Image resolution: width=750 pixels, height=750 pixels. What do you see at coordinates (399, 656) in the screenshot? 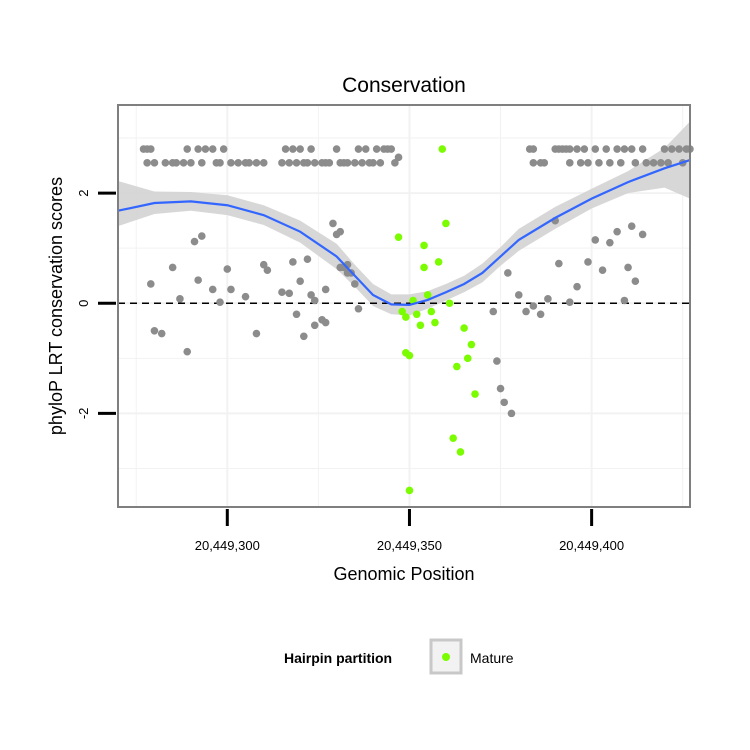
I see `legend: Hairpin partition Mature` at bounding box center [399, 656].